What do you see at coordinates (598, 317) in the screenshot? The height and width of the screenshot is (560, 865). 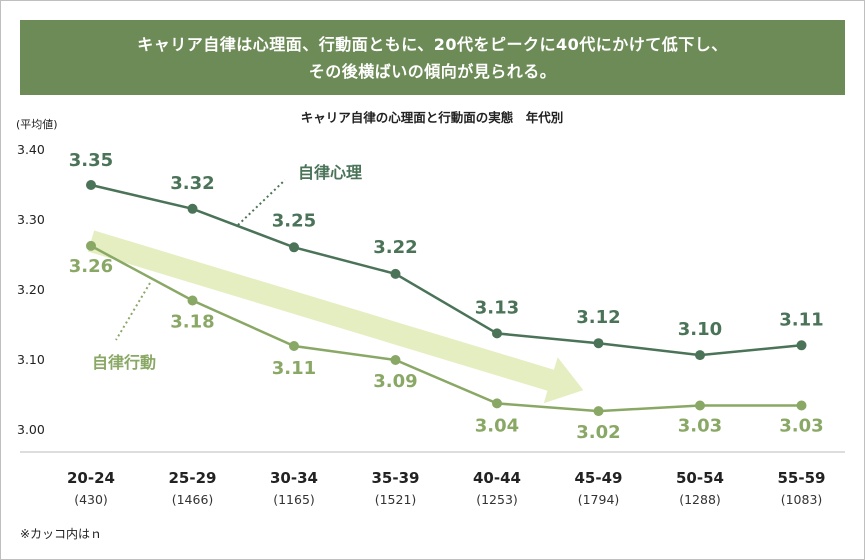 I see `data-label: 3.12` at bounding box center [598, 317].